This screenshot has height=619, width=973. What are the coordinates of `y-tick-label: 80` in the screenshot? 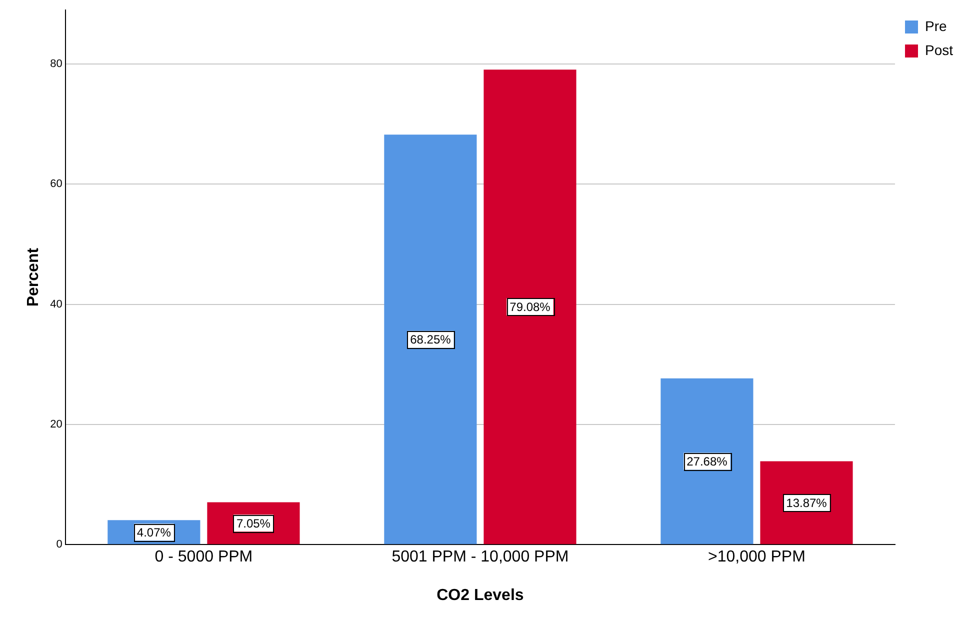 It's located at (56, 64).